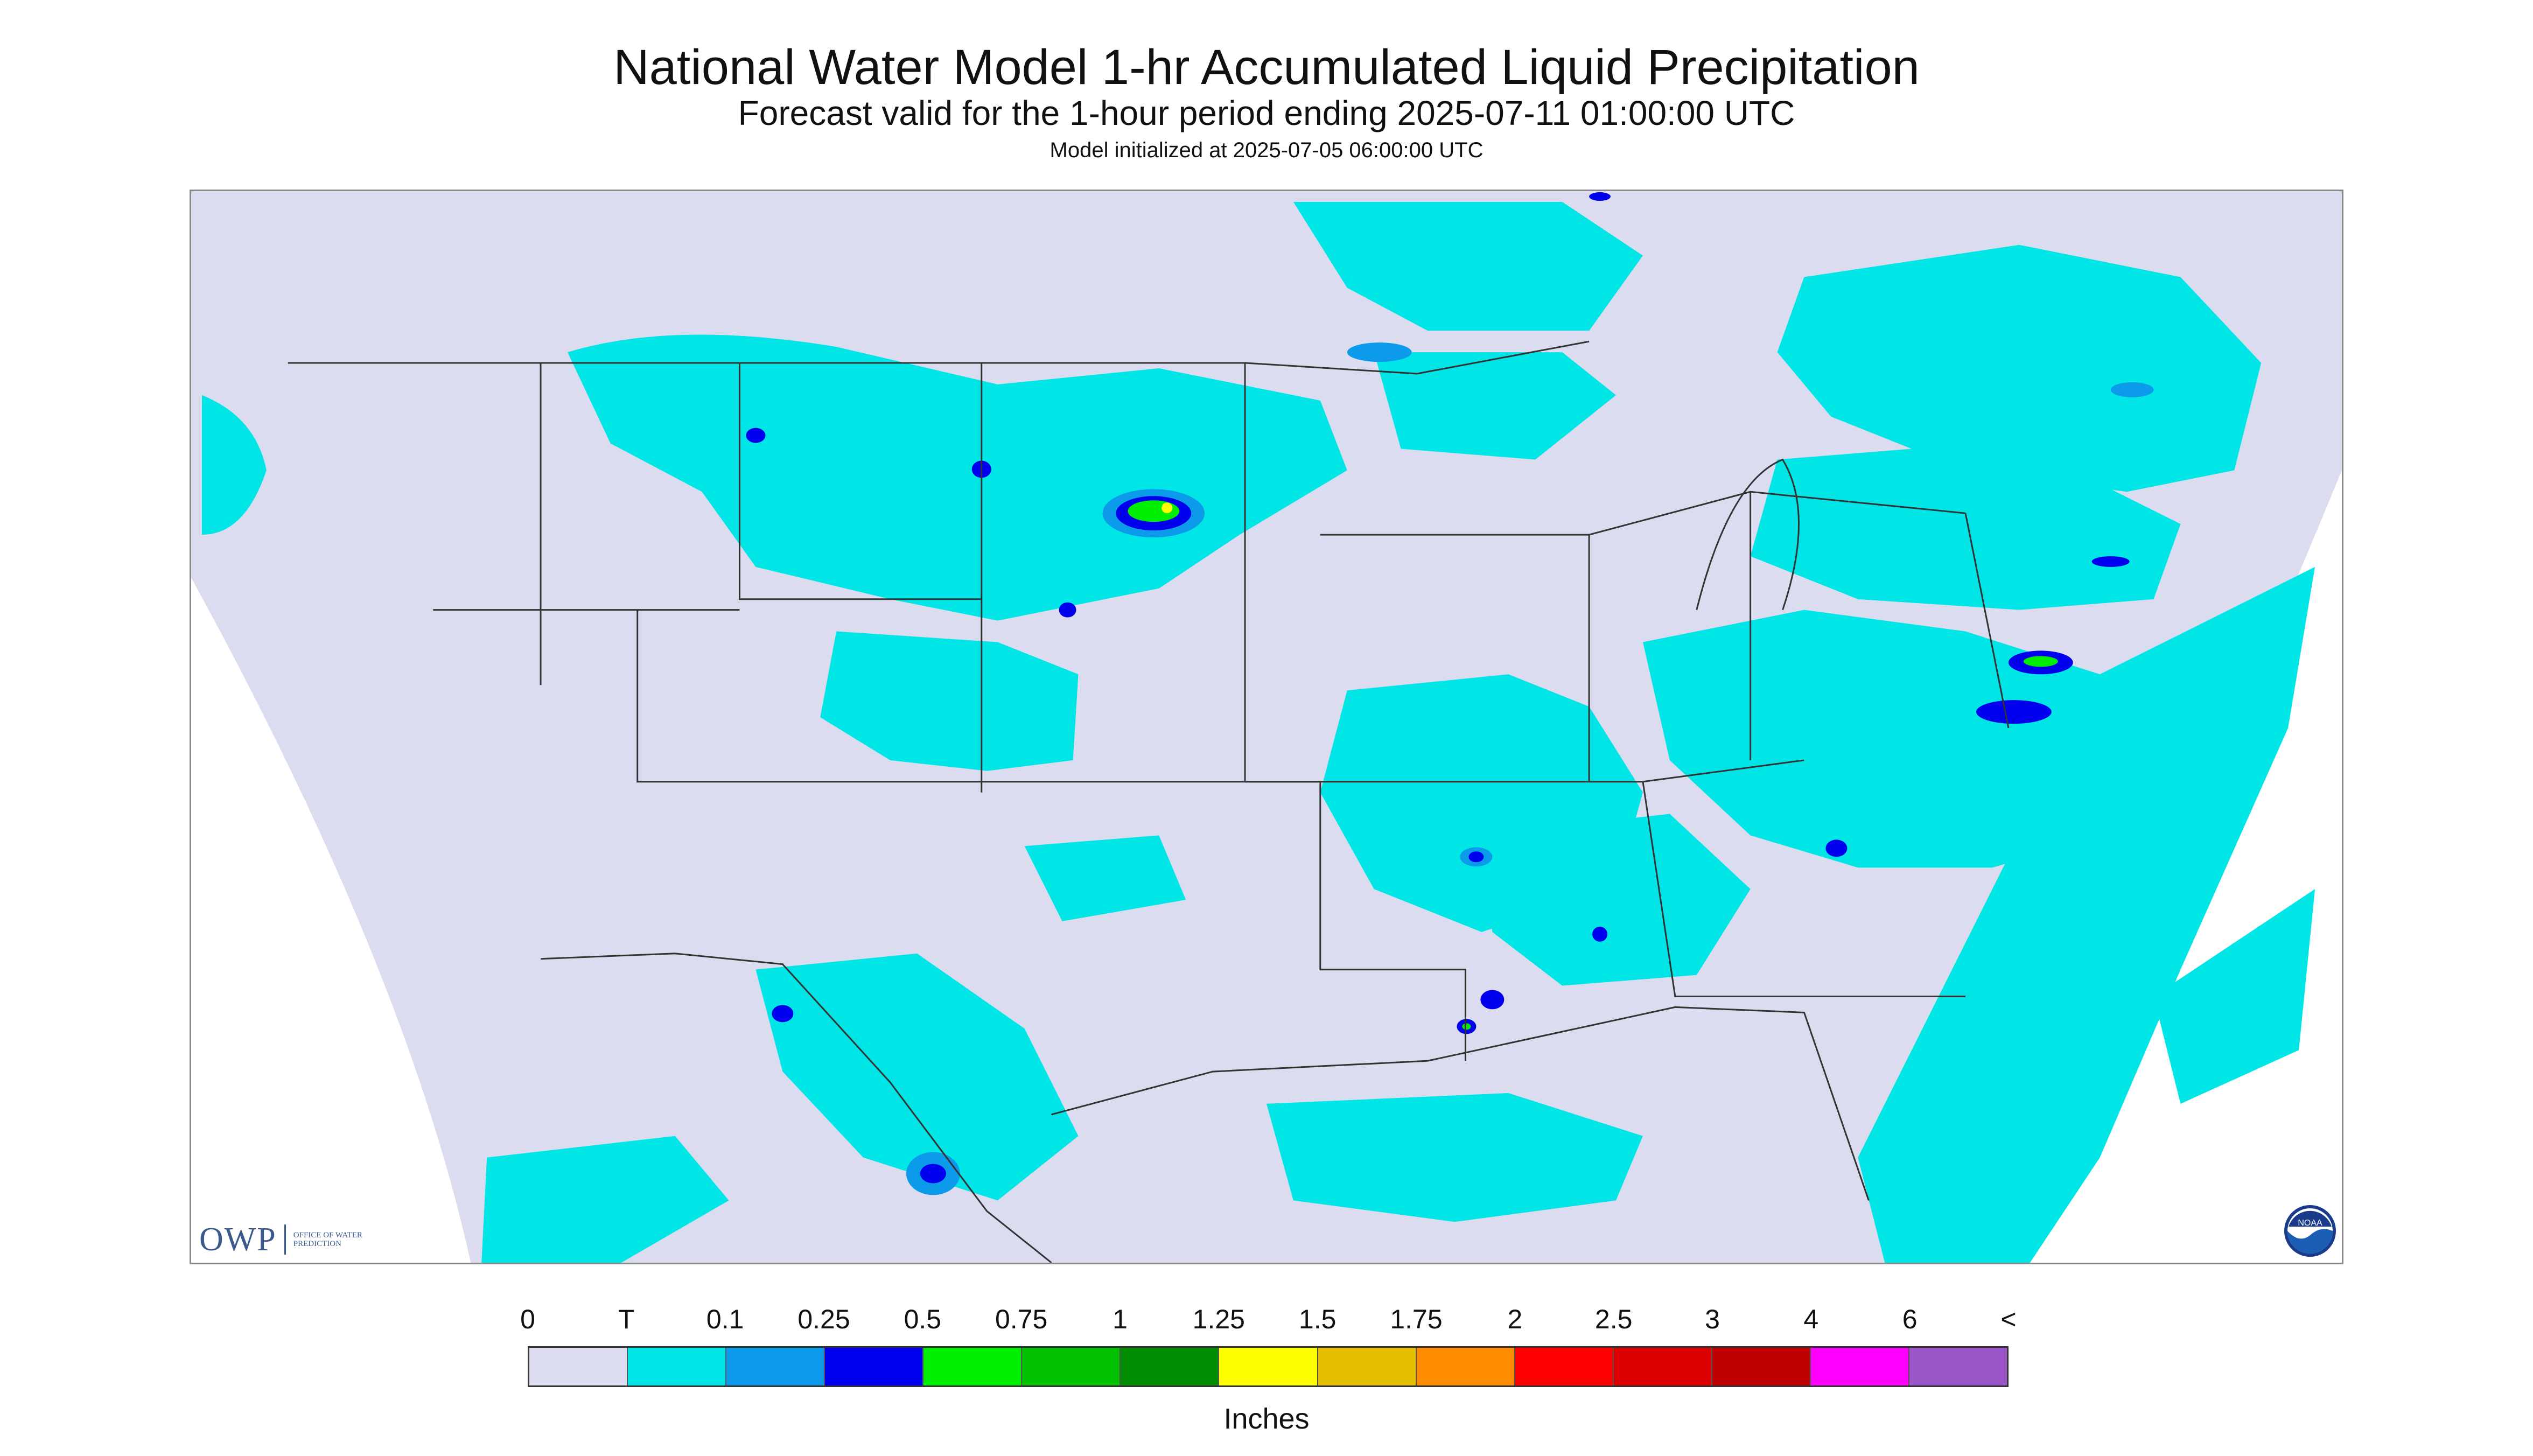  I want to click on legend-label: 2.5, so click(1613, 1319).